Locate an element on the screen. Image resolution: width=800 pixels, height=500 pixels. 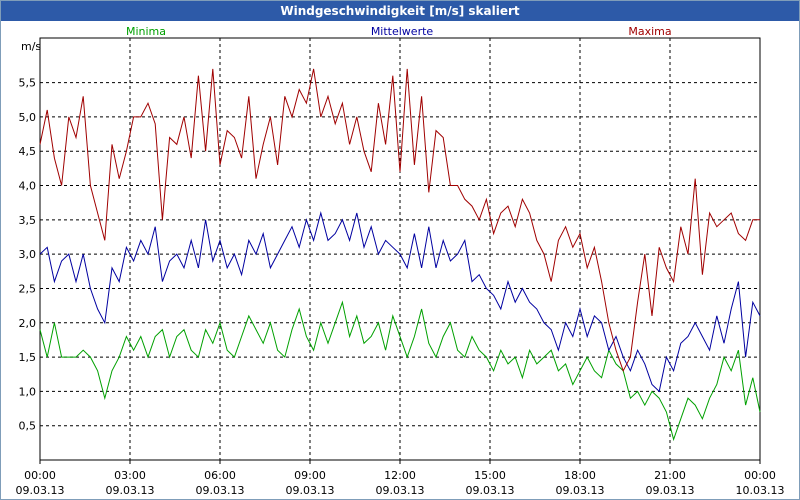
y-tick-label: 2,5 is located at coordinates (28, 288).